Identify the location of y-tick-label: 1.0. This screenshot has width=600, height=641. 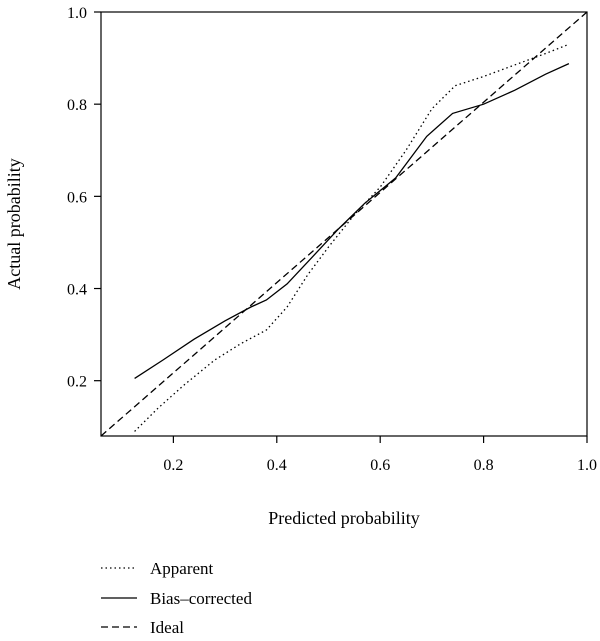
(77, 13).